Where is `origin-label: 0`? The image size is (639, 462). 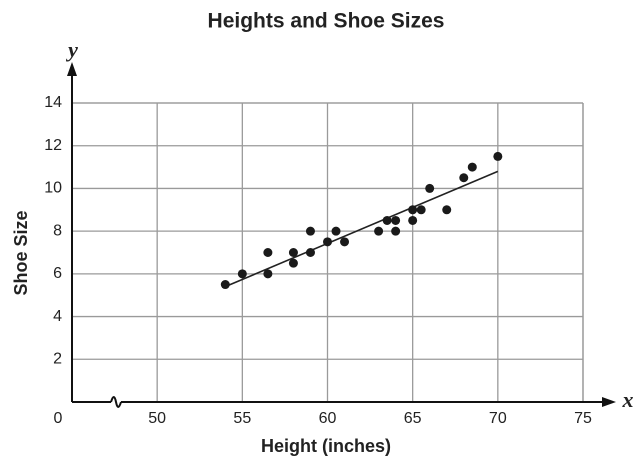 origin-label: 0 is located at coordinates (58, 418).